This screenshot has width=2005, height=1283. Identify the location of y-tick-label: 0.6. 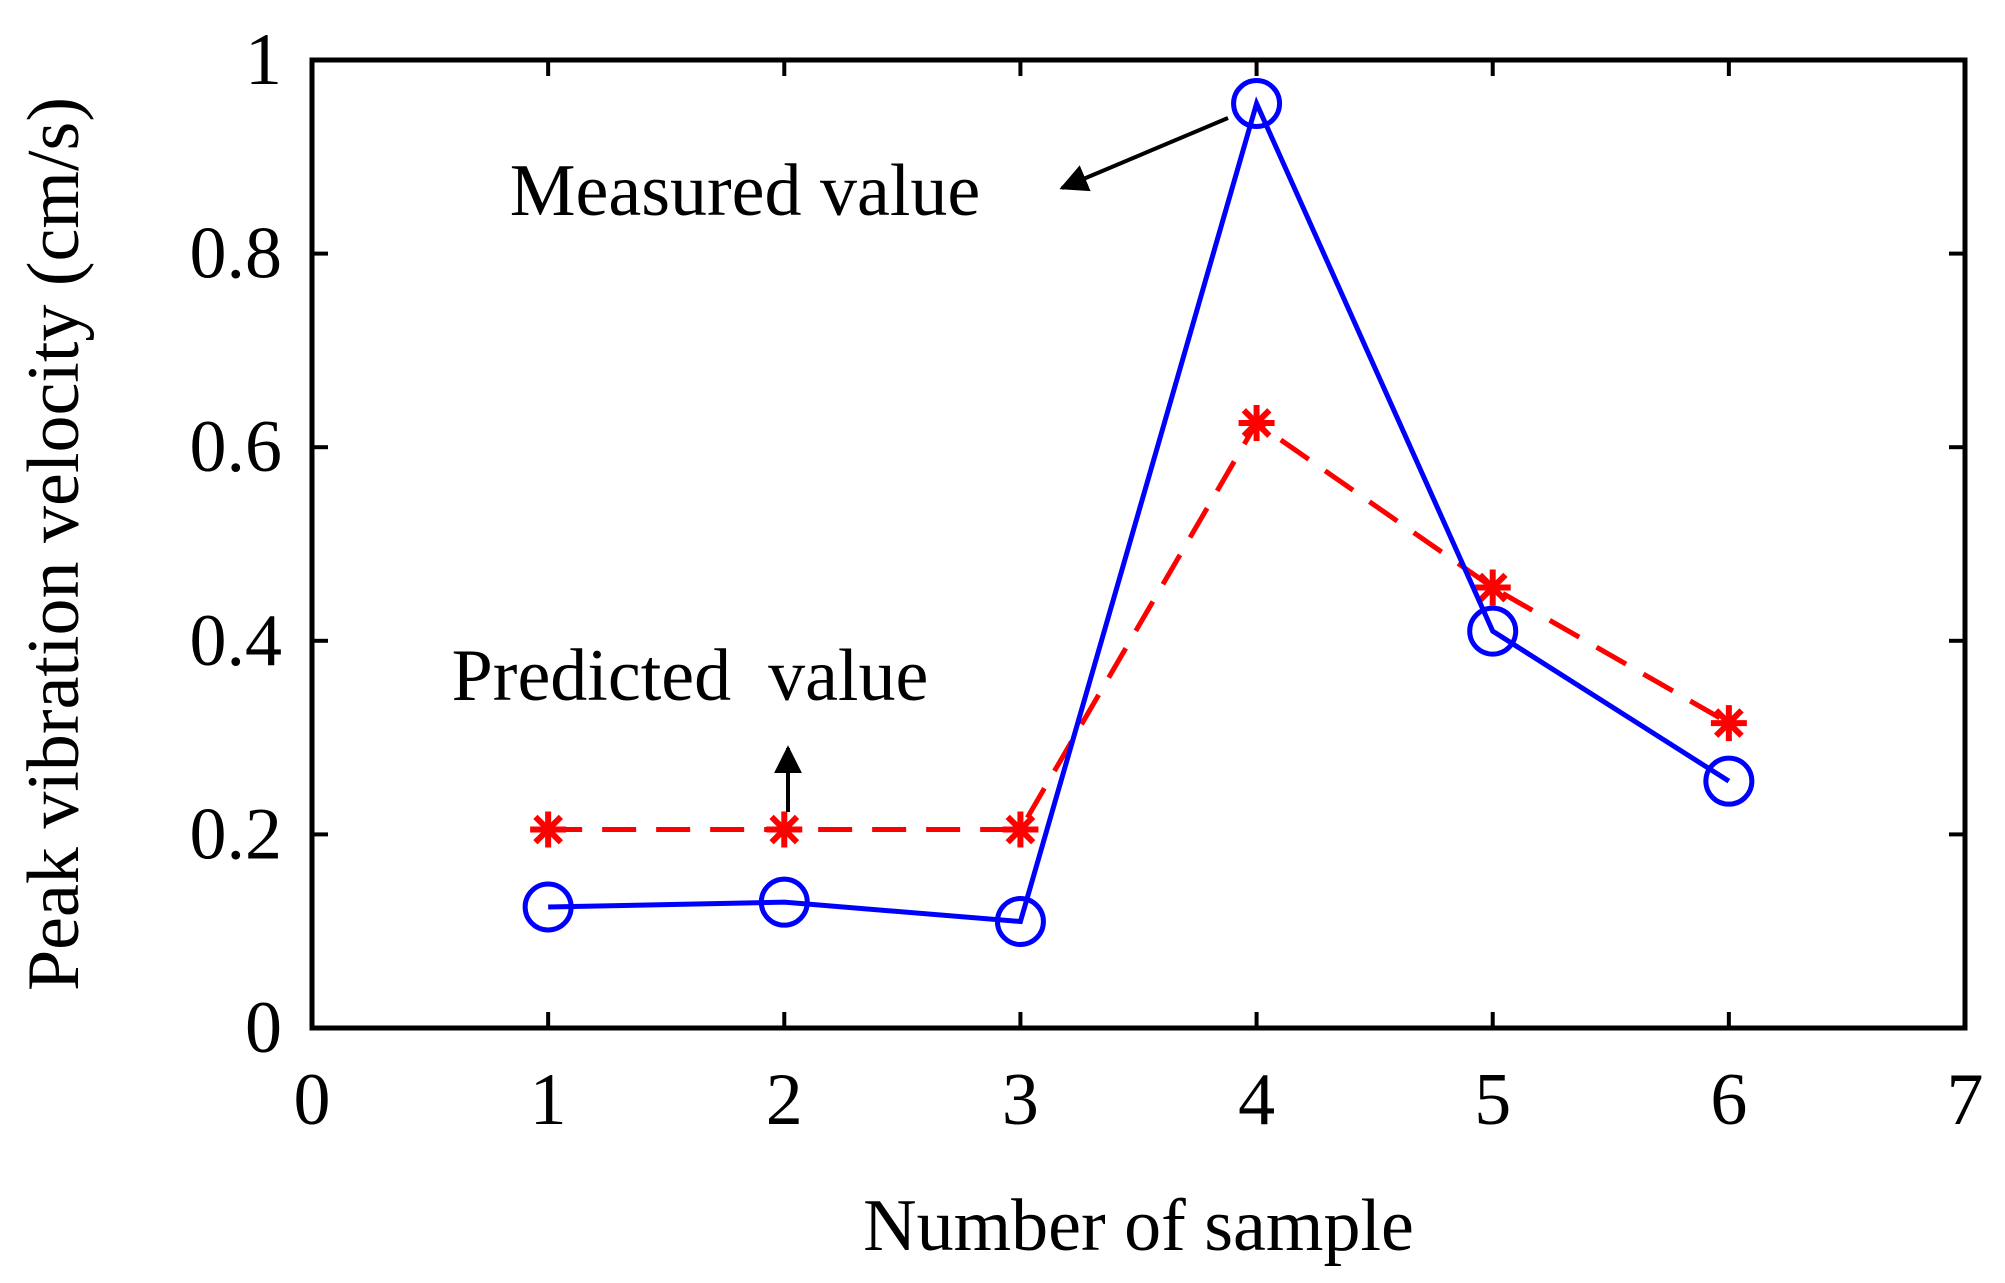
(236, 447).